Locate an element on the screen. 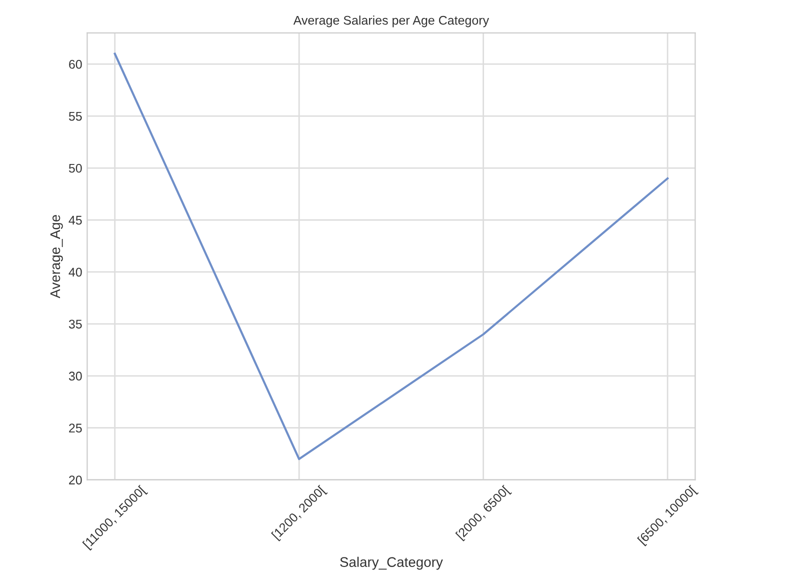 Image resolution: width=800 pixels, height=588 pixels. y-tick-label: 25 is located at coordinates (75, 428).